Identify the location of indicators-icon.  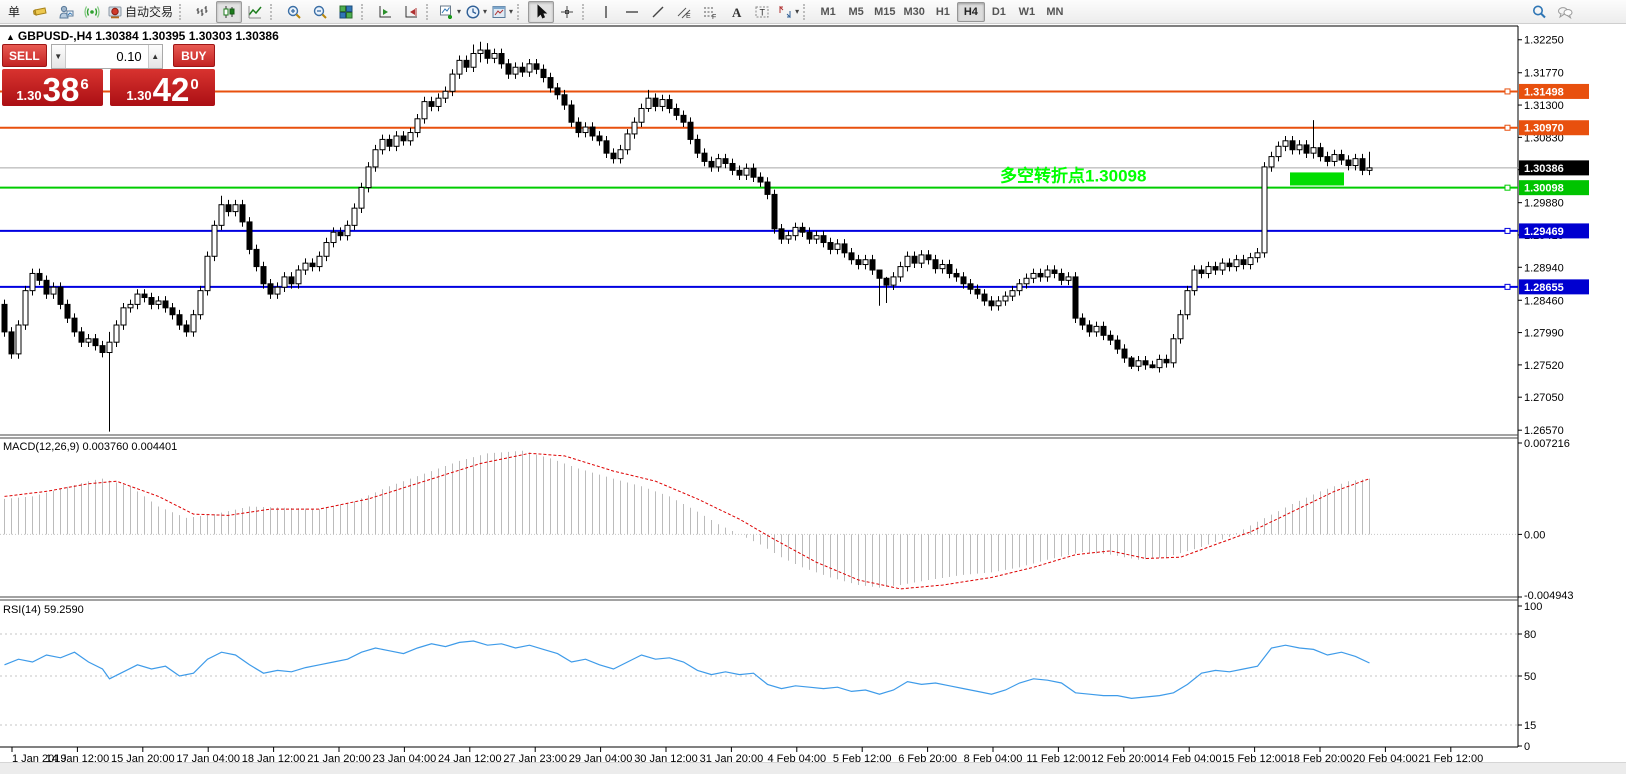
(446, 12).